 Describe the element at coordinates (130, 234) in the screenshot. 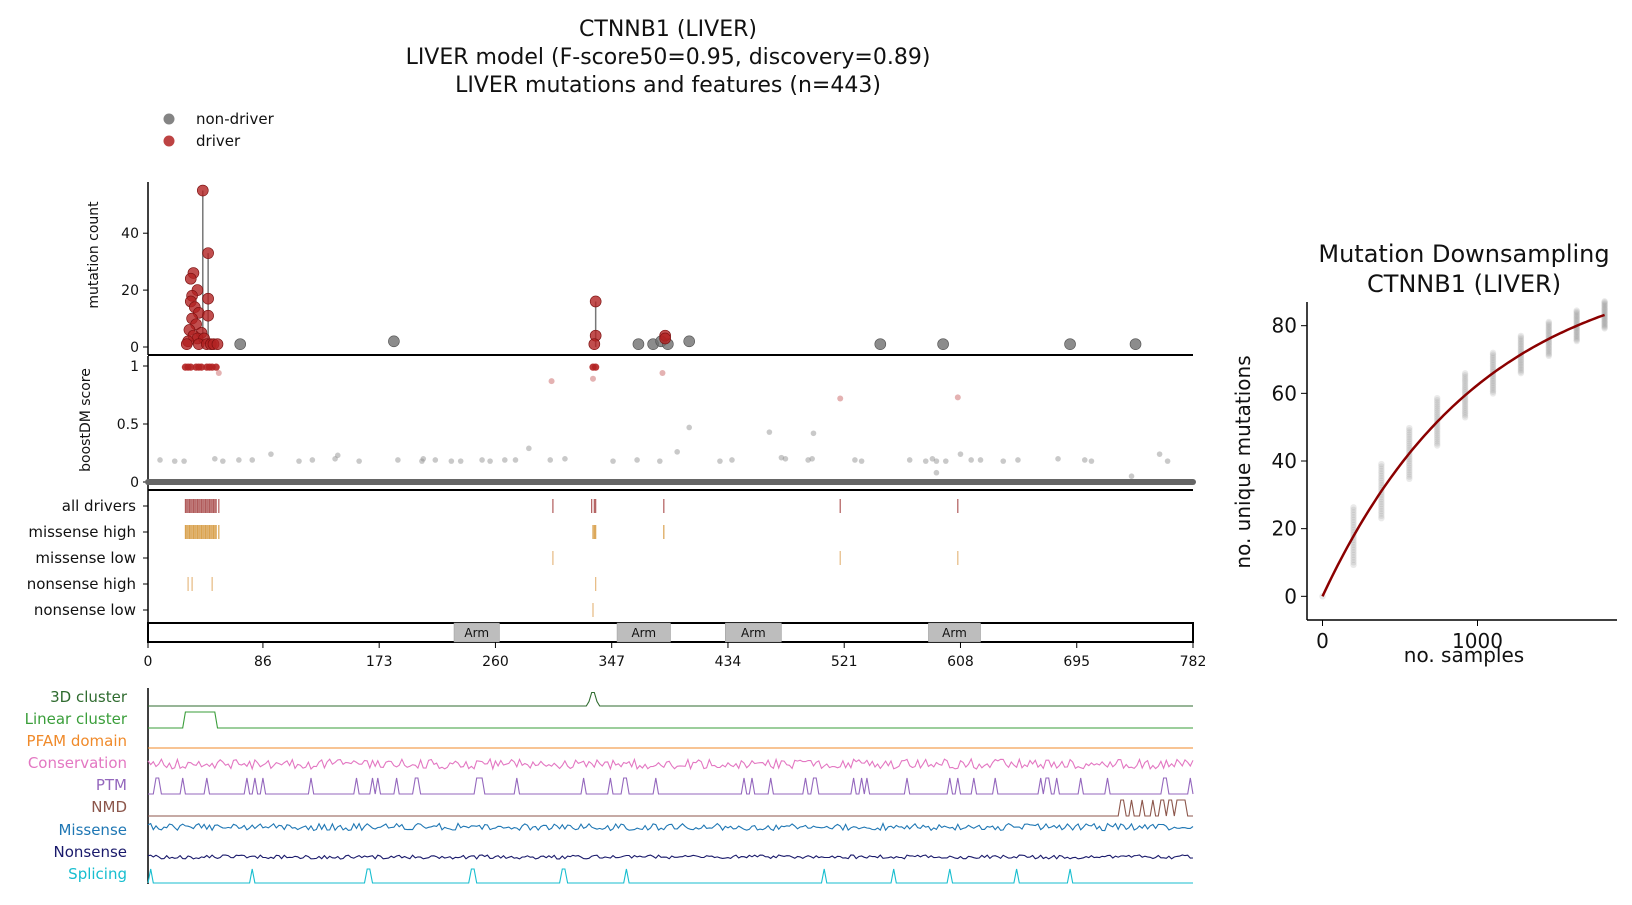

I see `count-ytick-label: 40` at that location.